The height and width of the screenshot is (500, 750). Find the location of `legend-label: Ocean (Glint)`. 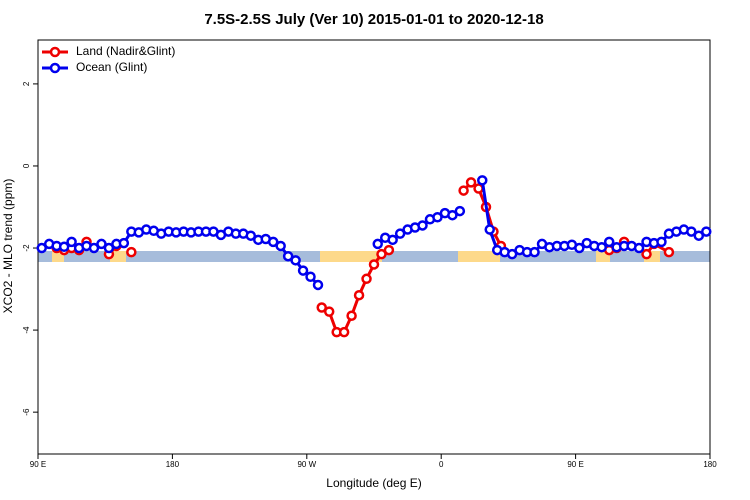

legend-label: Ocean (Glint) is located at coordinates (111, 67).